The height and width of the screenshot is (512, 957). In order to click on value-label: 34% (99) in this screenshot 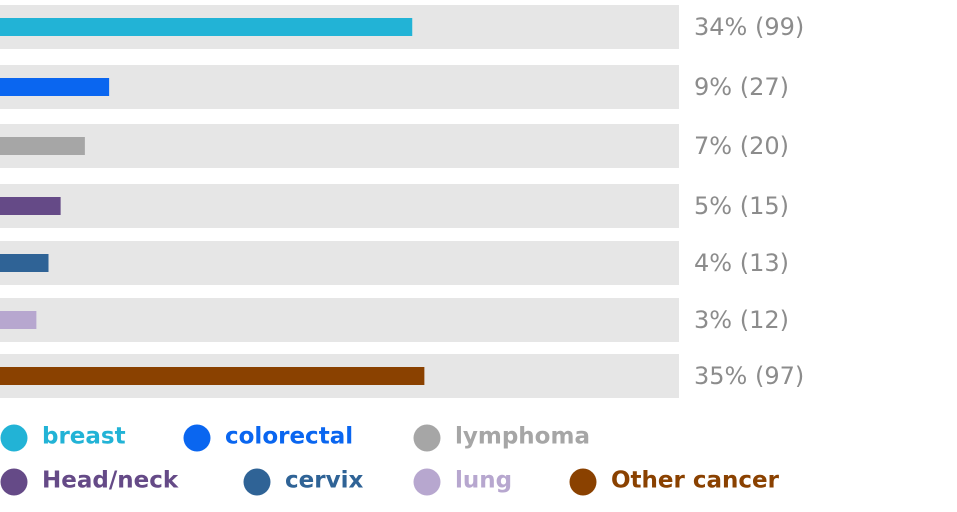, I will do `click(749, 27)`.